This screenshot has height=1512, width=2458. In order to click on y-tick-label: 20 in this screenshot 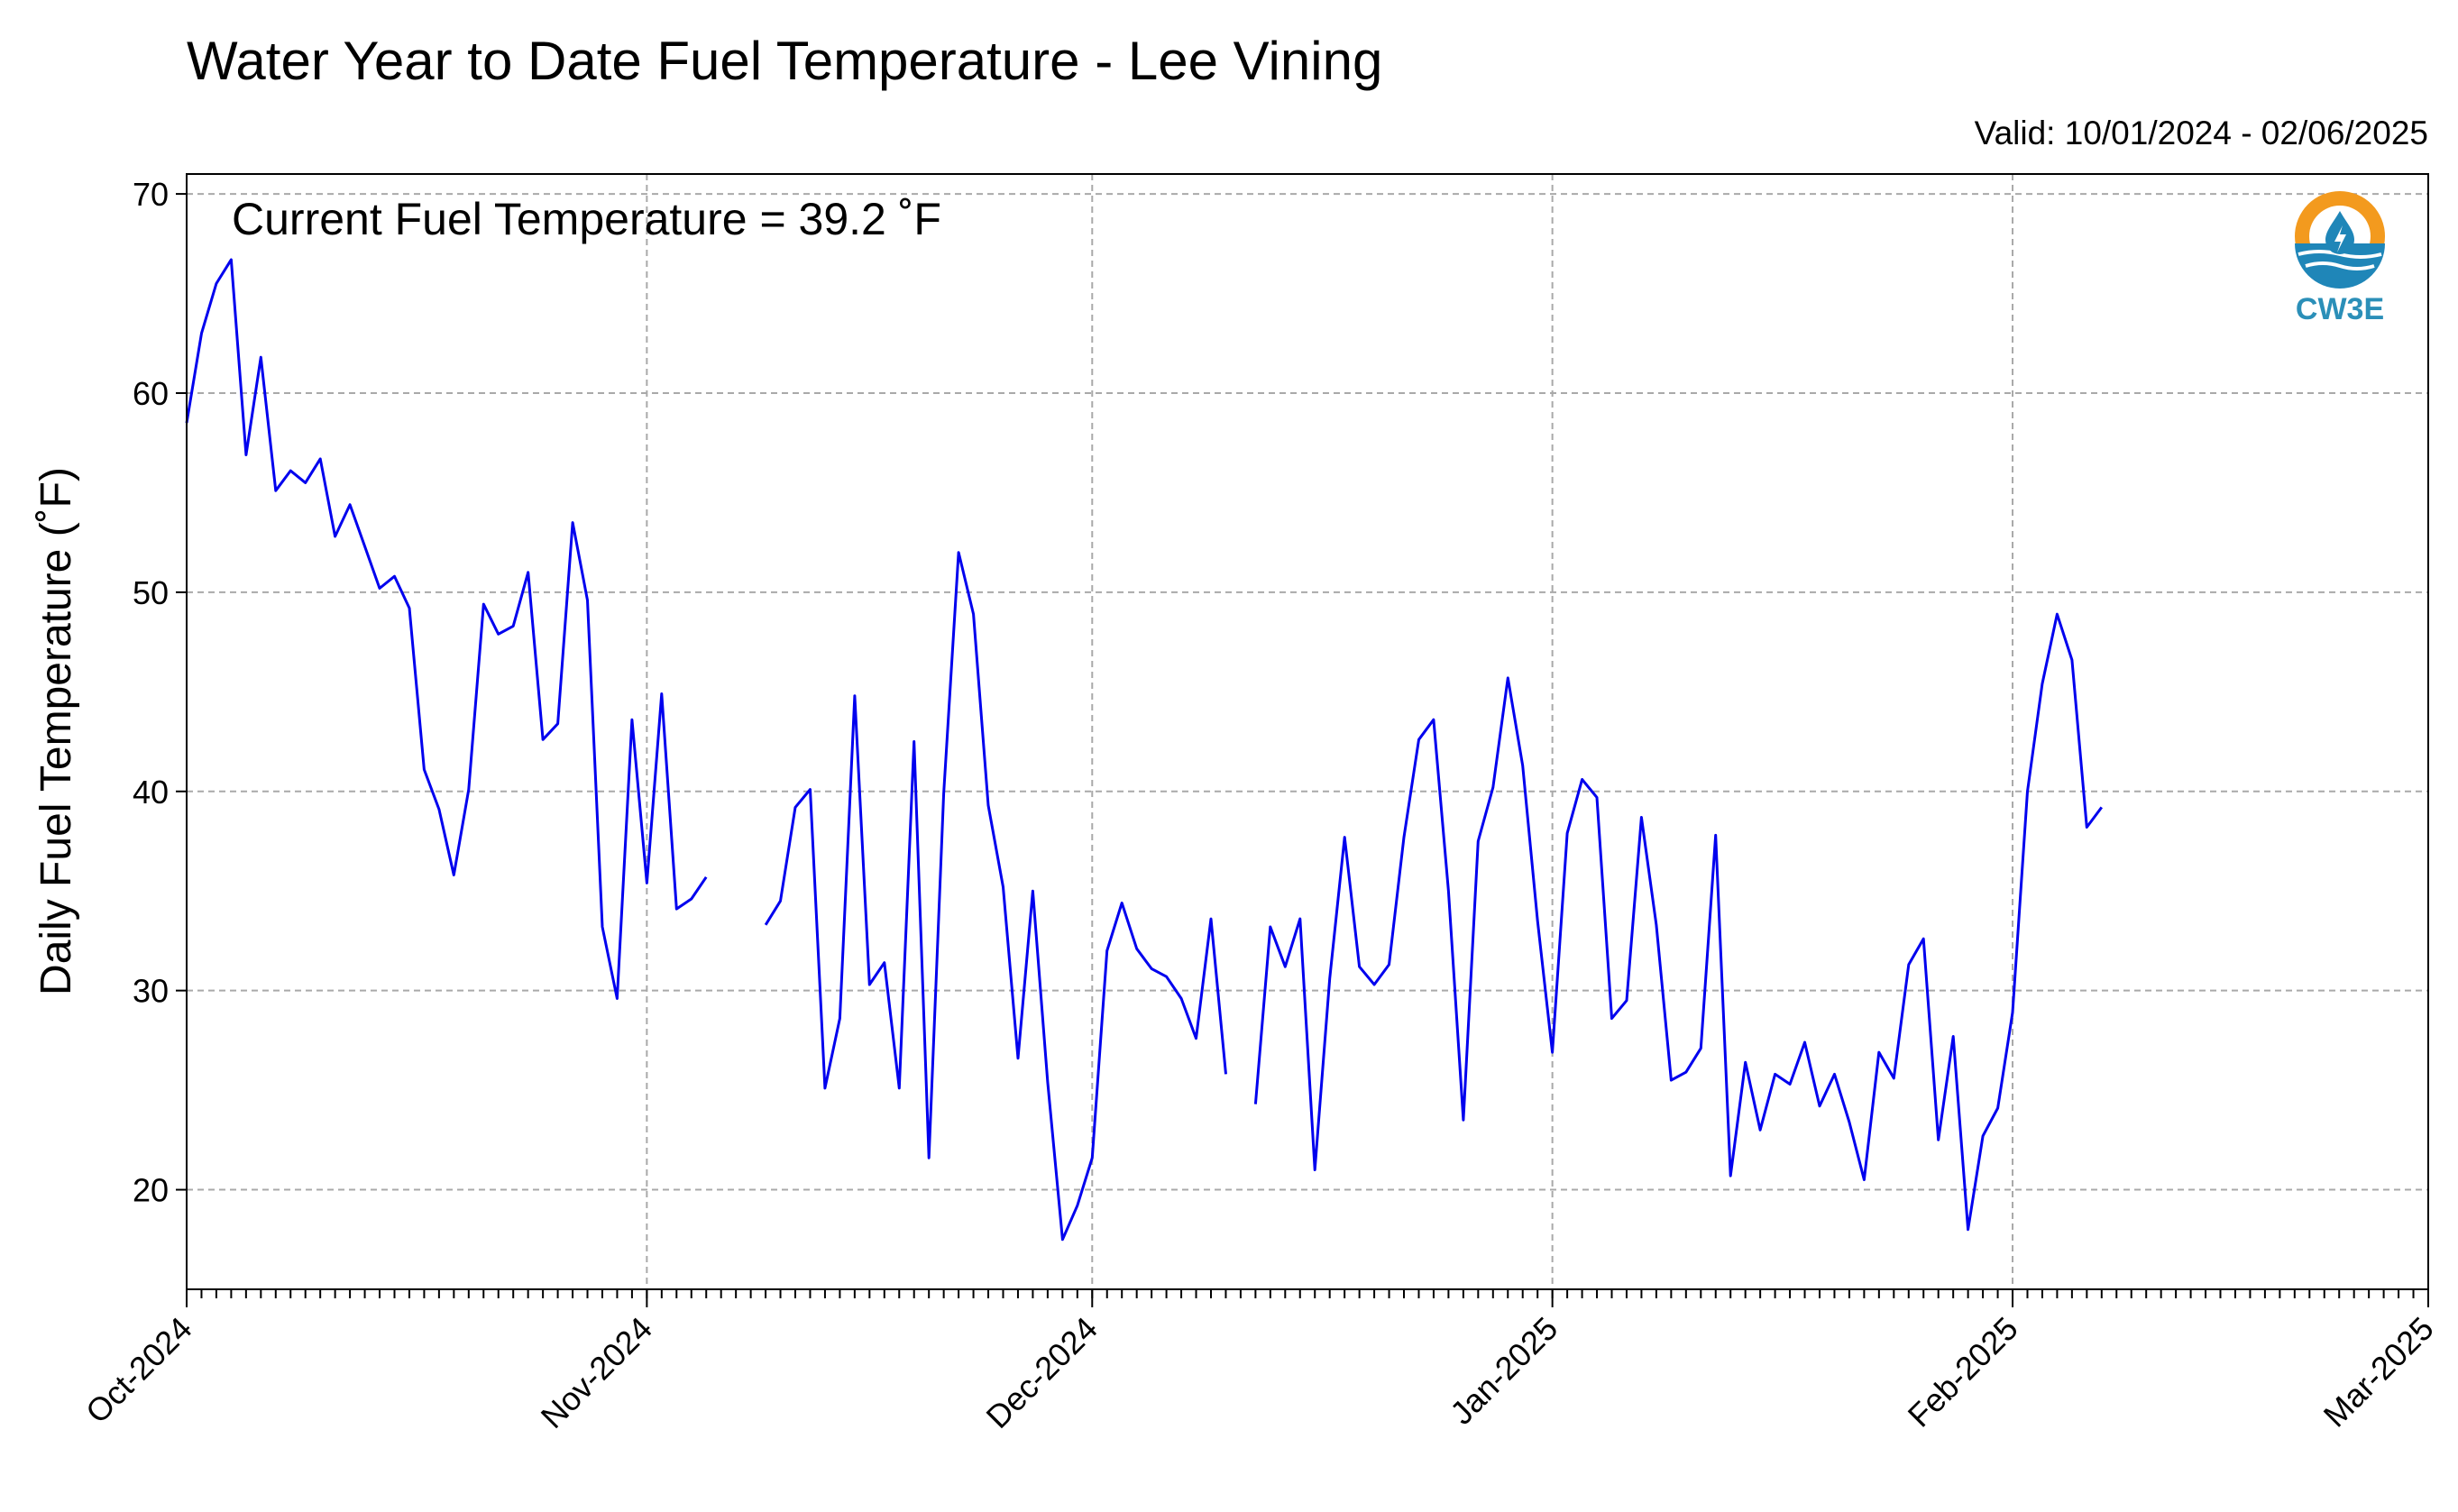, I will do `click(151, 1190)`.